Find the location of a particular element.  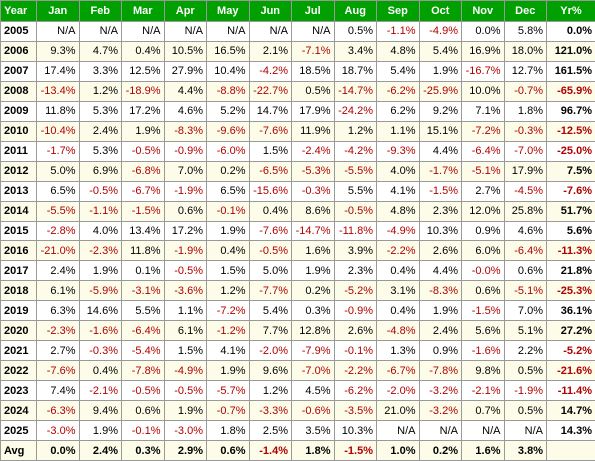

cell: -11.4% is located at coordinates (570, 391).